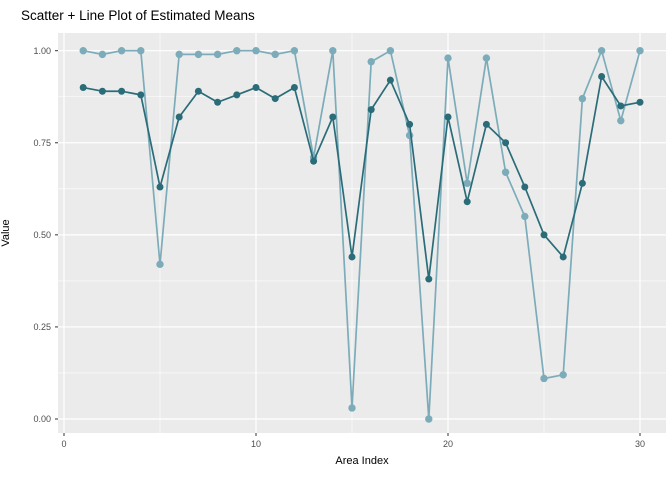 Image resolution: width=672 pixels, height=480 pixels. Describe the element at coordinates (42, 327) in the screenshot. I see `y-tick-label: 0.25` at that location.